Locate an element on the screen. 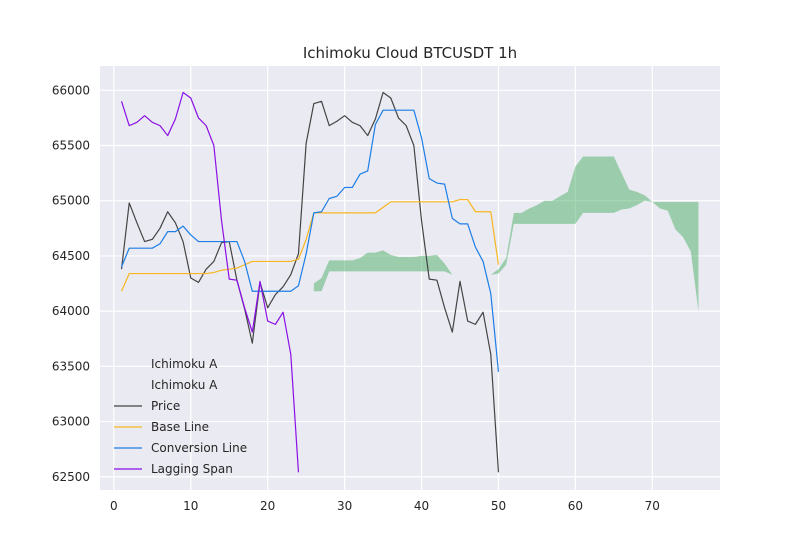 The width and height of the screenshot is (800, 554). y-tick-label: 64500 is located at coordinates (71, 256).